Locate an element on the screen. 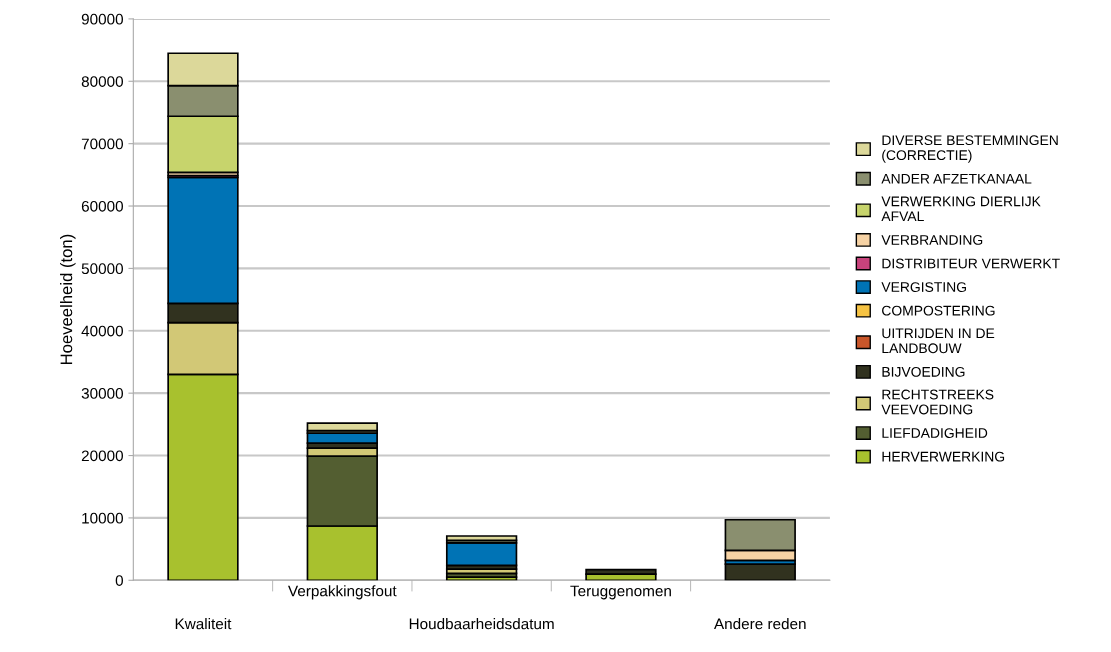  y-tick-label: 70000 is located at coordinates (102, 144).